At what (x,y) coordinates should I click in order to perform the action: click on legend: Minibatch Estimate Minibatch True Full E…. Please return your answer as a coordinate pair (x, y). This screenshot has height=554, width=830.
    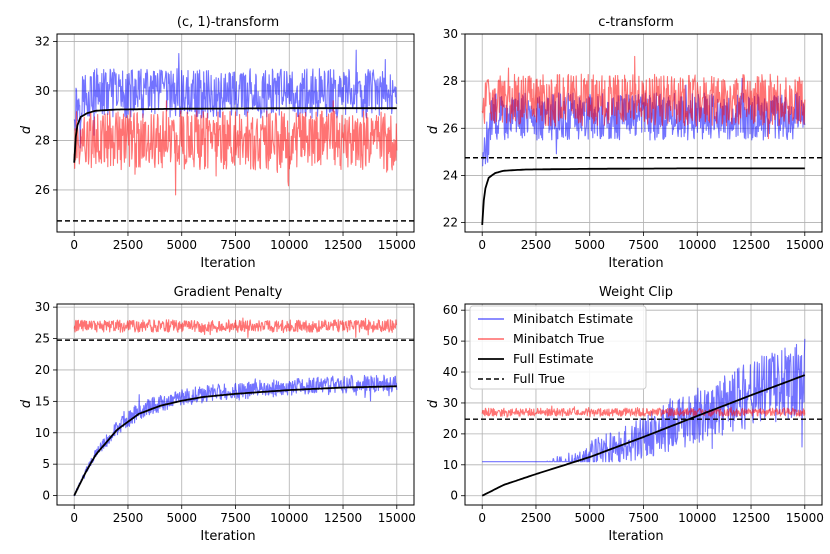
    Looking at the image, I should click on (558, 347).